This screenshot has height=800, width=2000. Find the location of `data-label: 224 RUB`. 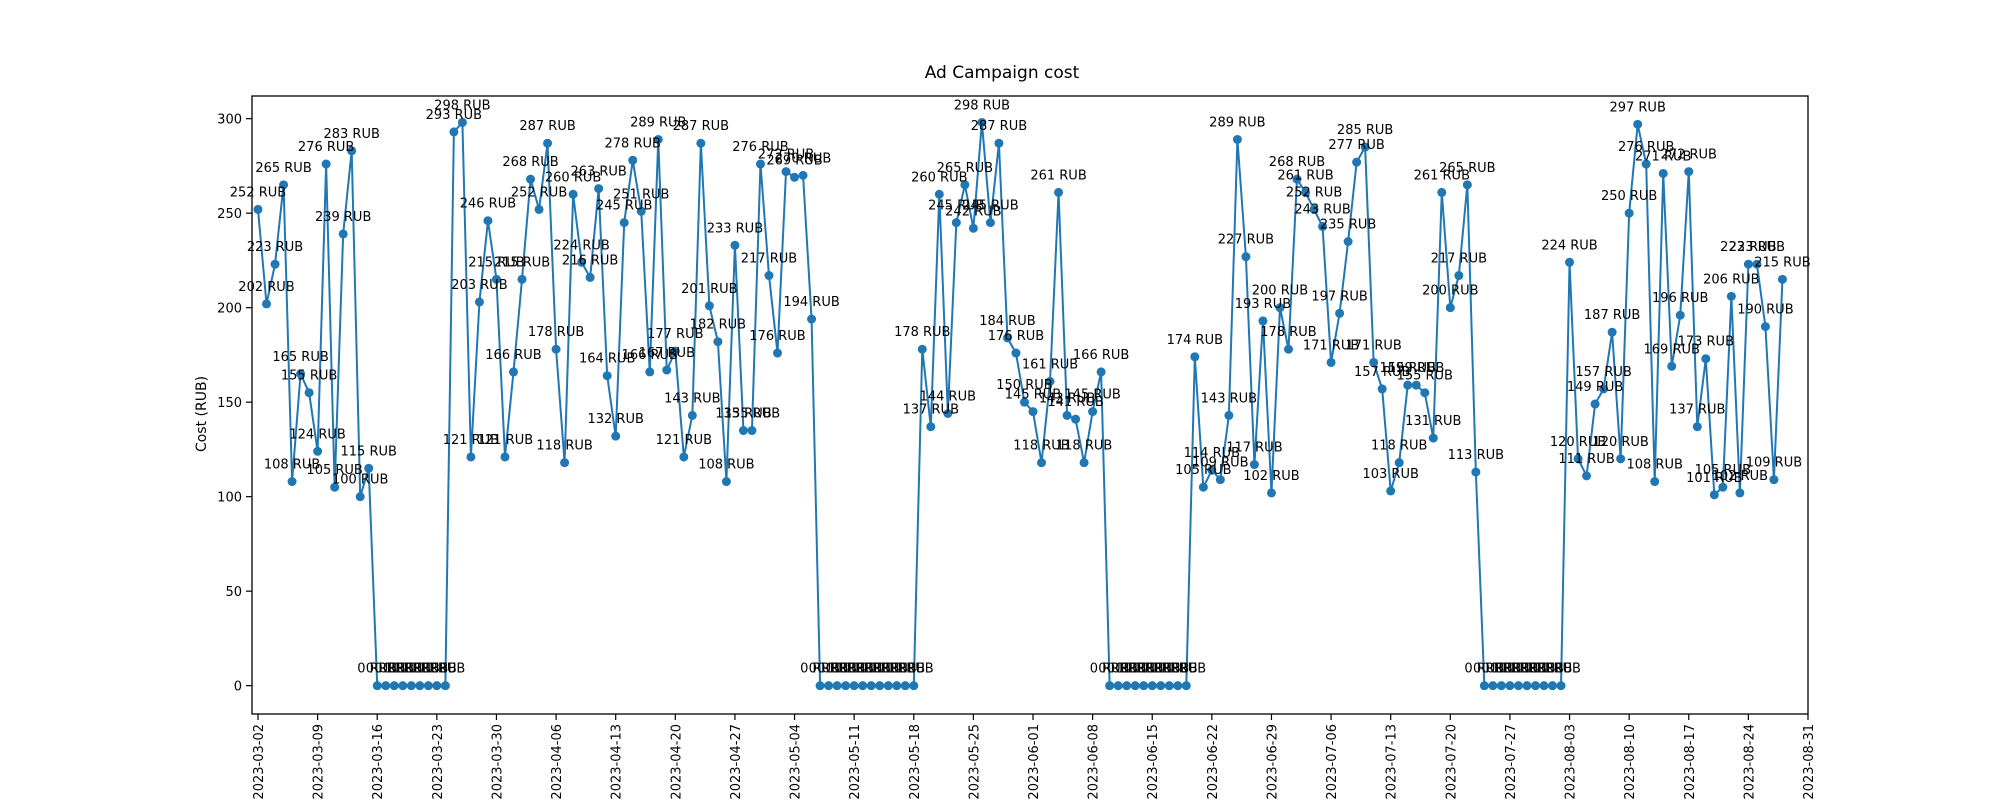

data-label: 224 RUB is located at coordinates (581, 245).